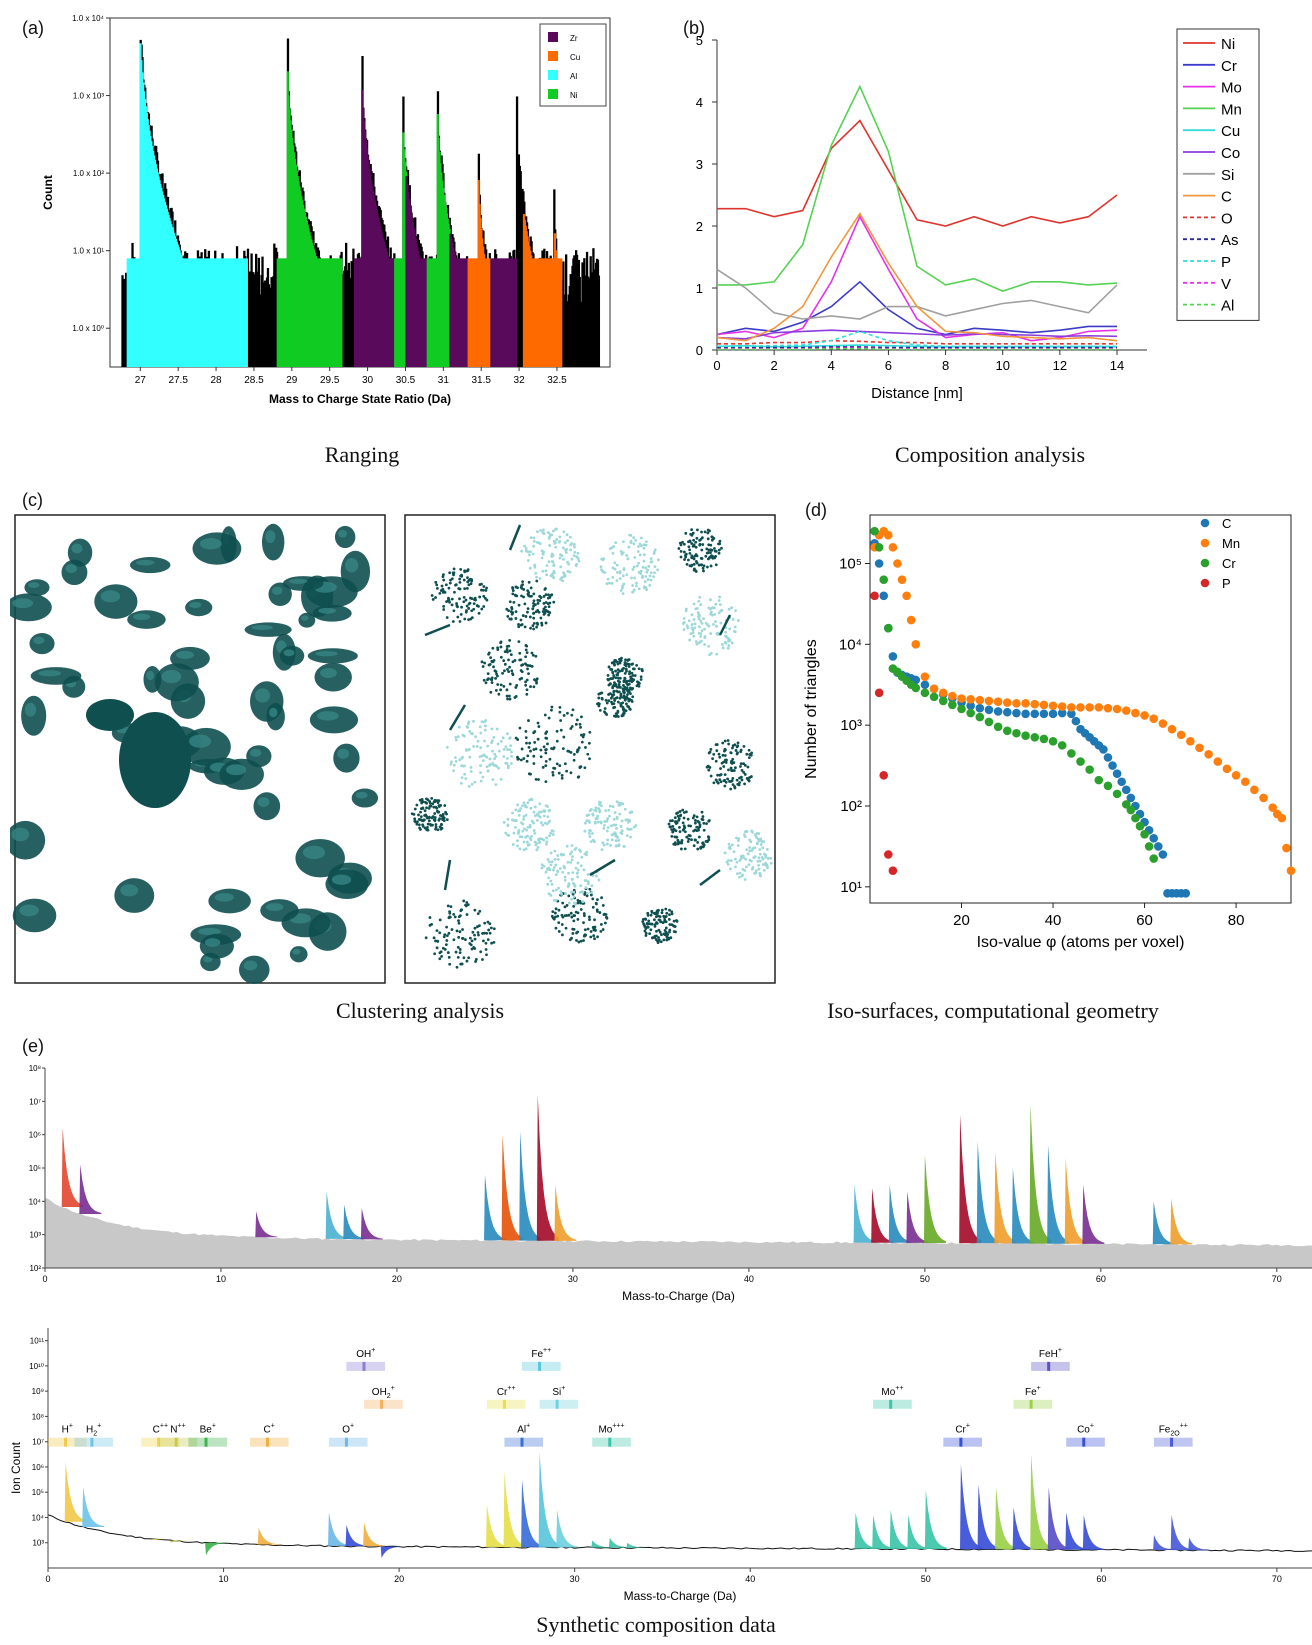  I want to click on ion-band-fe, so click(541, 1366).